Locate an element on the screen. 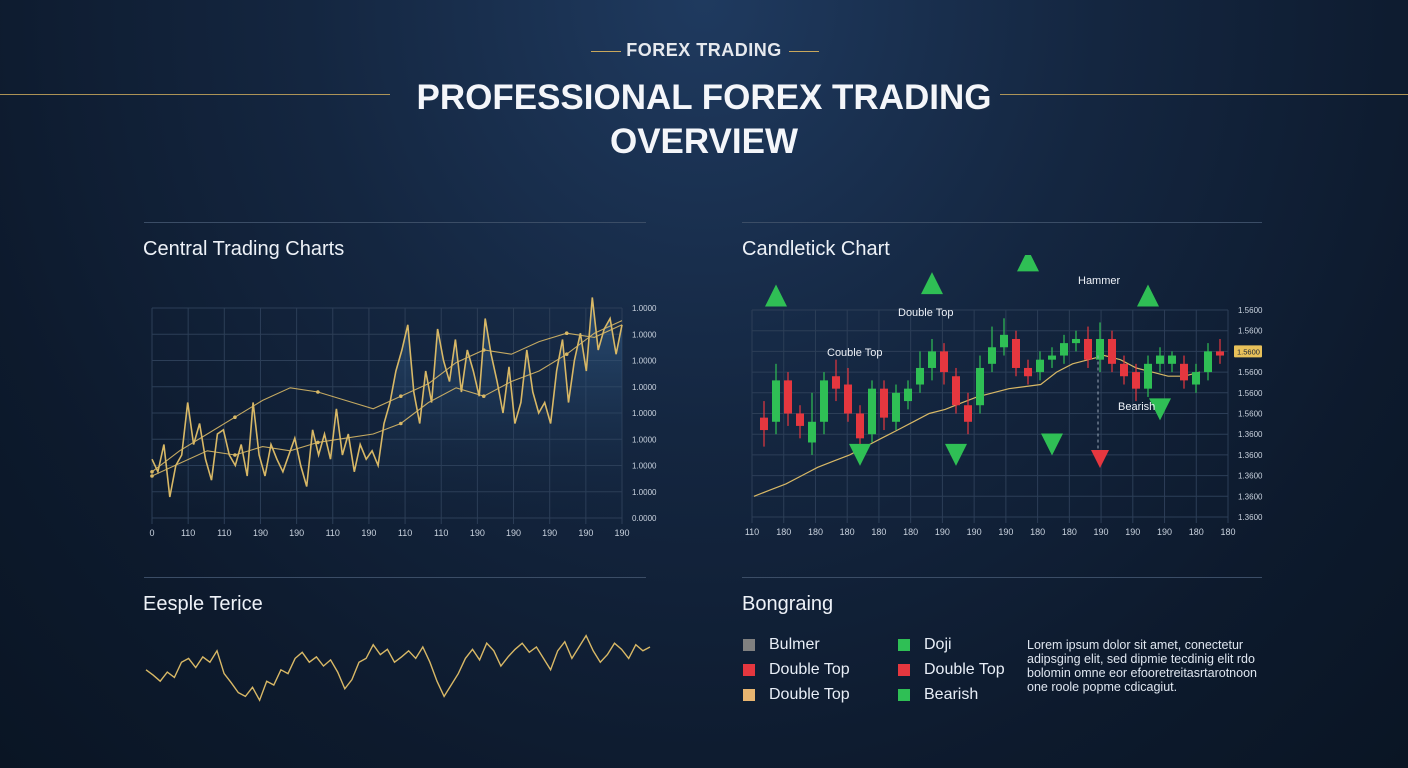 This screenshot has height=768, width=1408. separator-candle is located at coordinates (1002, 222).